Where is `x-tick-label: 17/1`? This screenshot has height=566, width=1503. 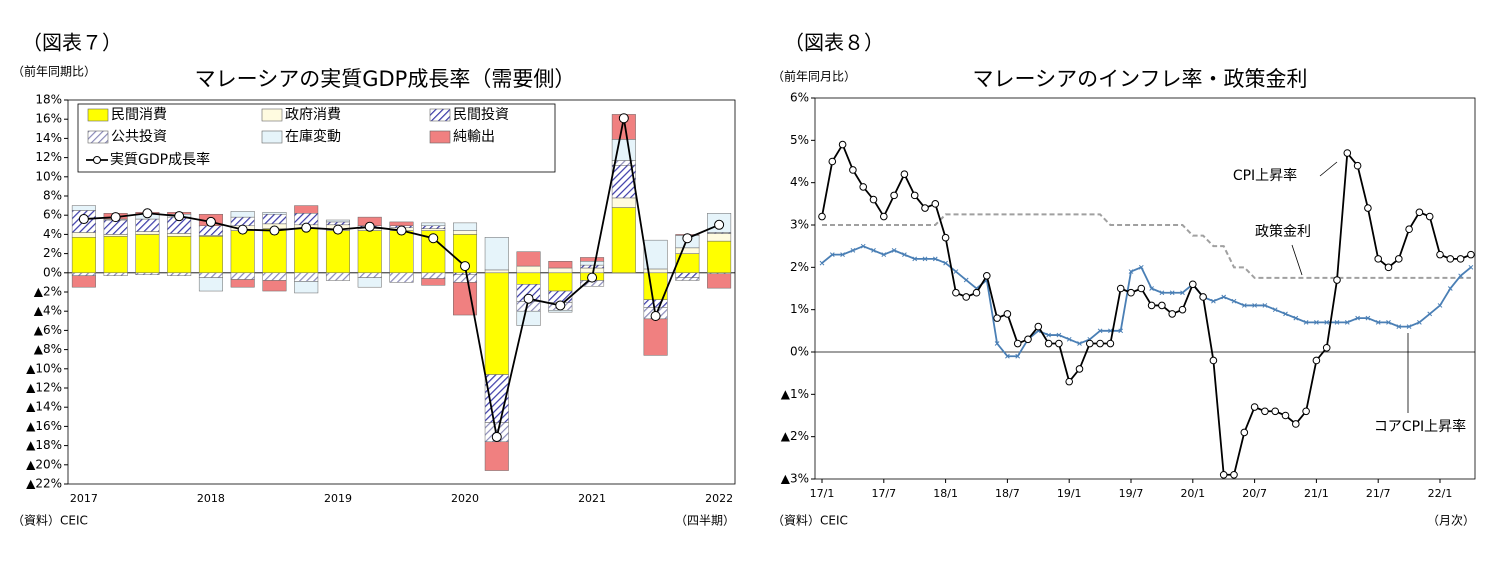
x-tick-label: 17/1 is located at coordinates (822, 493).